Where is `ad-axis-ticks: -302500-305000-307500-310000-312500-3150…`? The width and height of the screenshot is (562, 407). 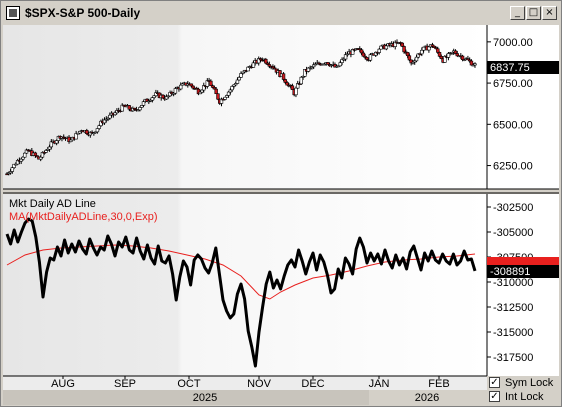 ad-axis-ticks: -302500-305000-307500-310000-312500-3150… is located at coordinates (510, 283).